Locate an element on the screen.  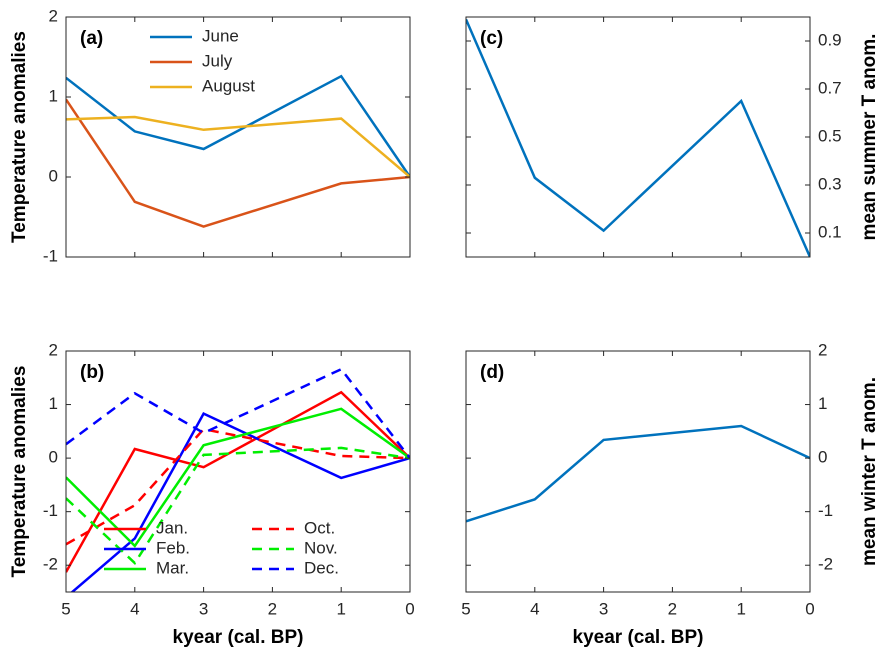
legend-label: July is located at coordinates (217, 60).